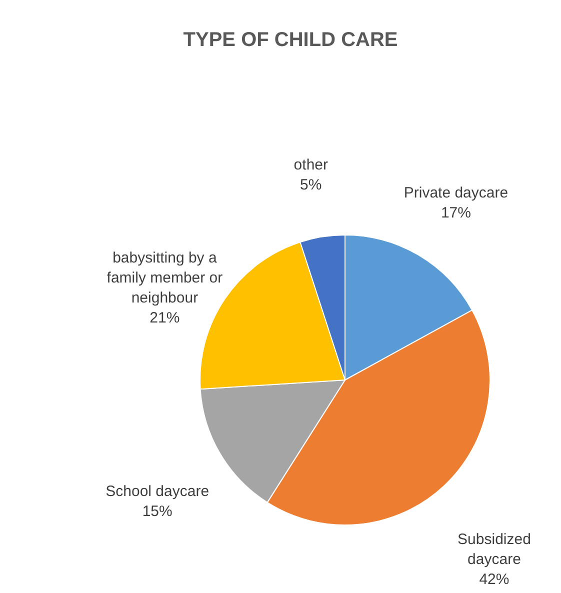  I want to click on data-label: 5%, so click(311, 185).